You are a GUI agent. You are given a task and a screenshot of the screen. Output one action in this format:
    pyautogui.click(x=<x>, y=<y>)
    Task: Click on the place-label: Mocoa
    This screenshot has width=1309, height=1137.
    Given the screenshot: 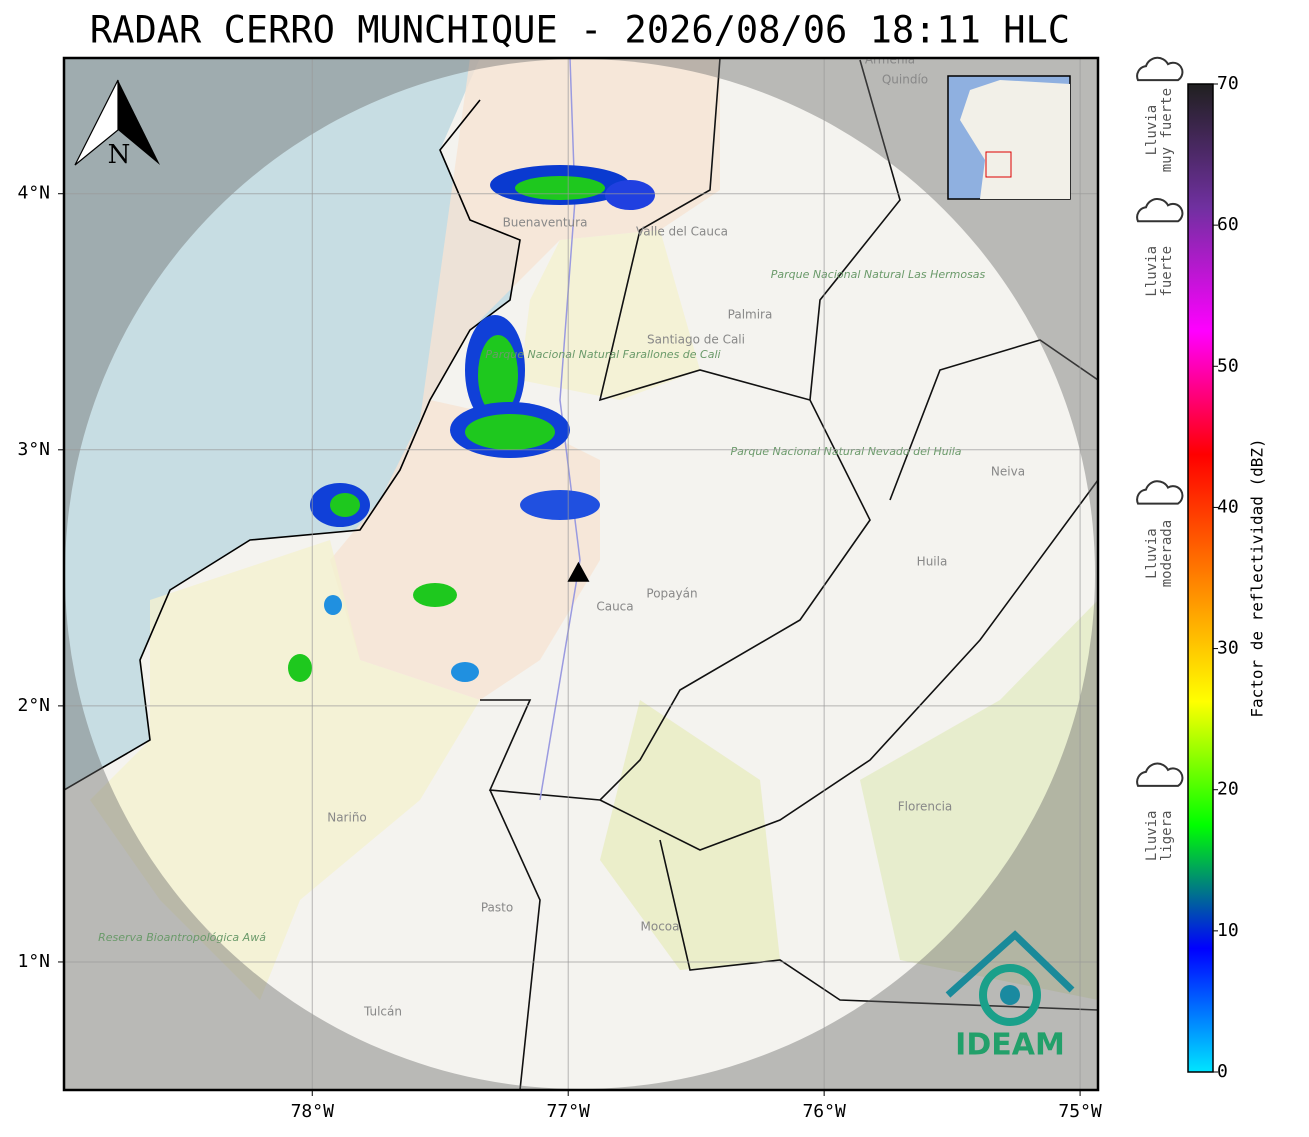 What is the action you would take?
    pyautogui.click(x=660, y=927)
    